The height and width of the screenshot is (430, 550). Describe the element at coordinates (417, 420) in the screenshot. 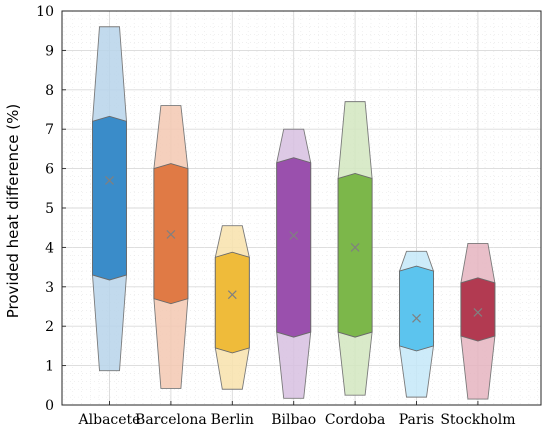

I see `x-tick-label: Paris` at that location.